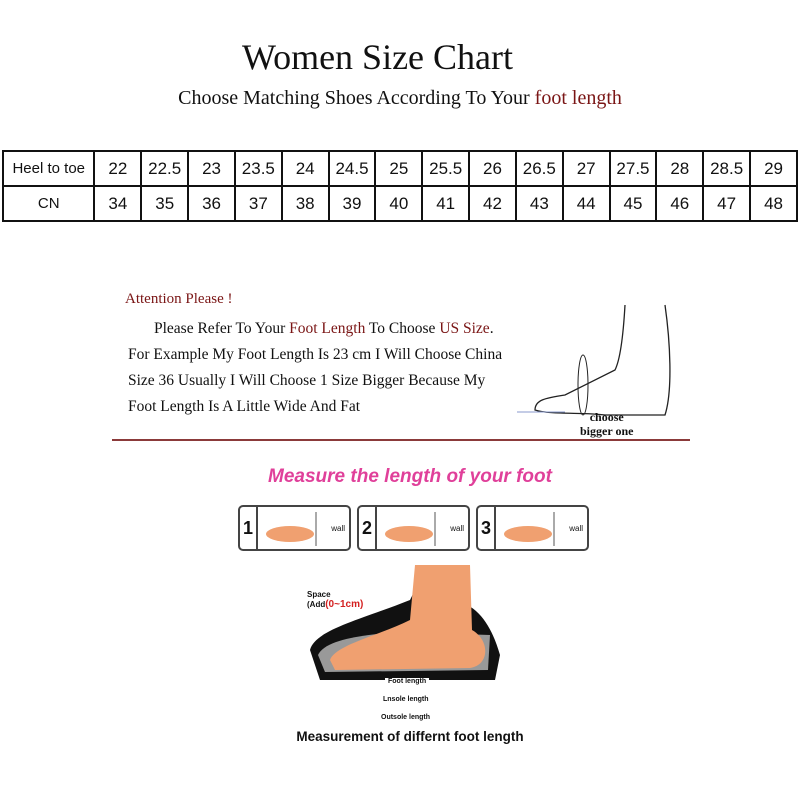 This screenshot has height=800, width=800. What do you see at coordinates (464, 328) in the screenshot?
I see `us-size-highlight: US Size` at bounding box center [464, 328].